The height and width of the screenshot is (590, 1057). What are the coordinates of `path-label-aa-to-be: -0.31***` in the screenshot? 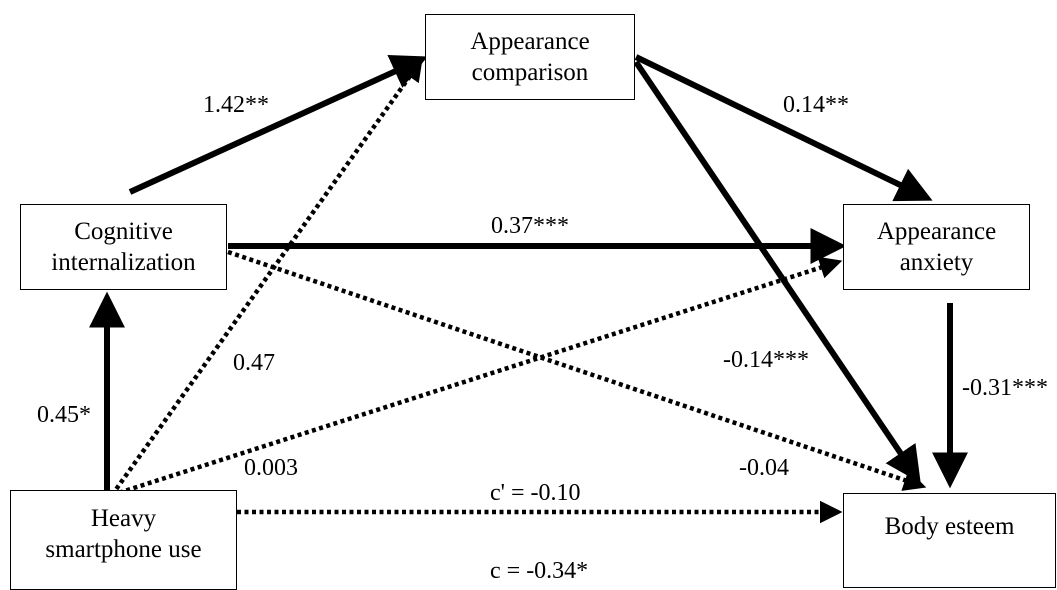 It's located at (1005, 388).